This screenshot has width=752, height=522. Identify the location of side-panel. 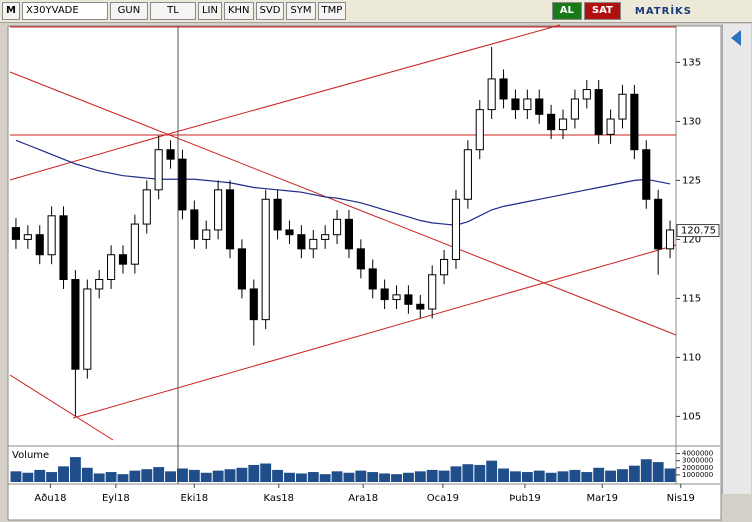
(736, 259).